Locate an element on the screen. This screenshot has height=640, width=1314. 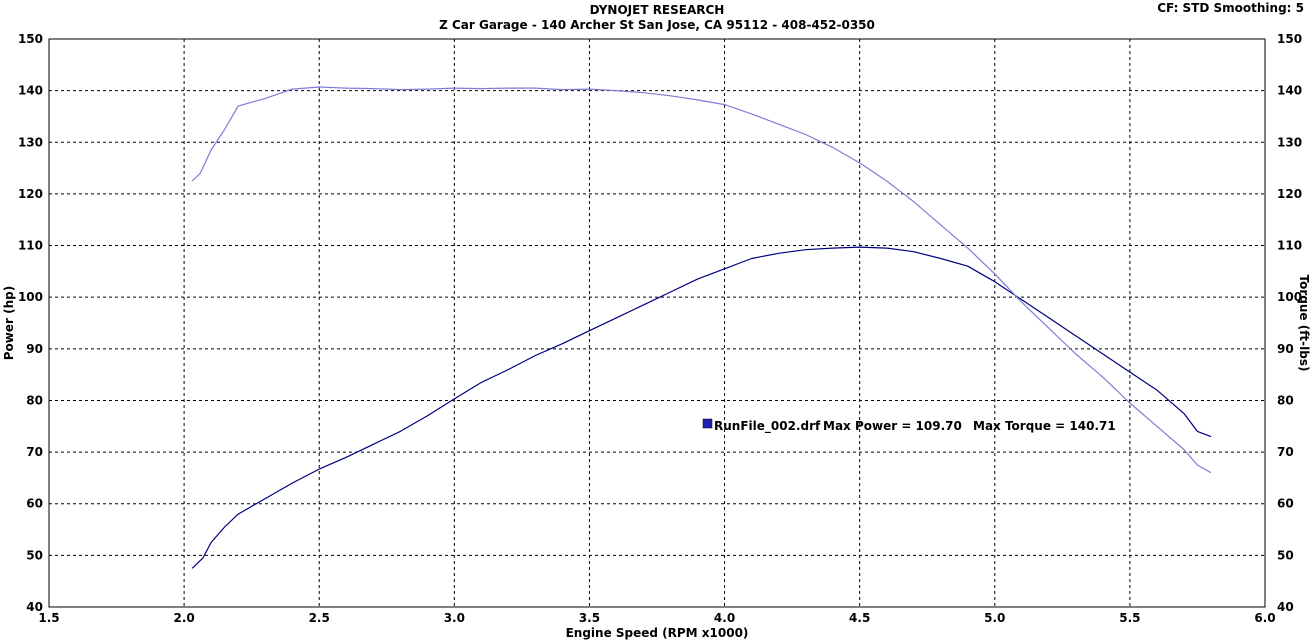
y2-tick-label: 100 is located at coordinates (1289, 297).